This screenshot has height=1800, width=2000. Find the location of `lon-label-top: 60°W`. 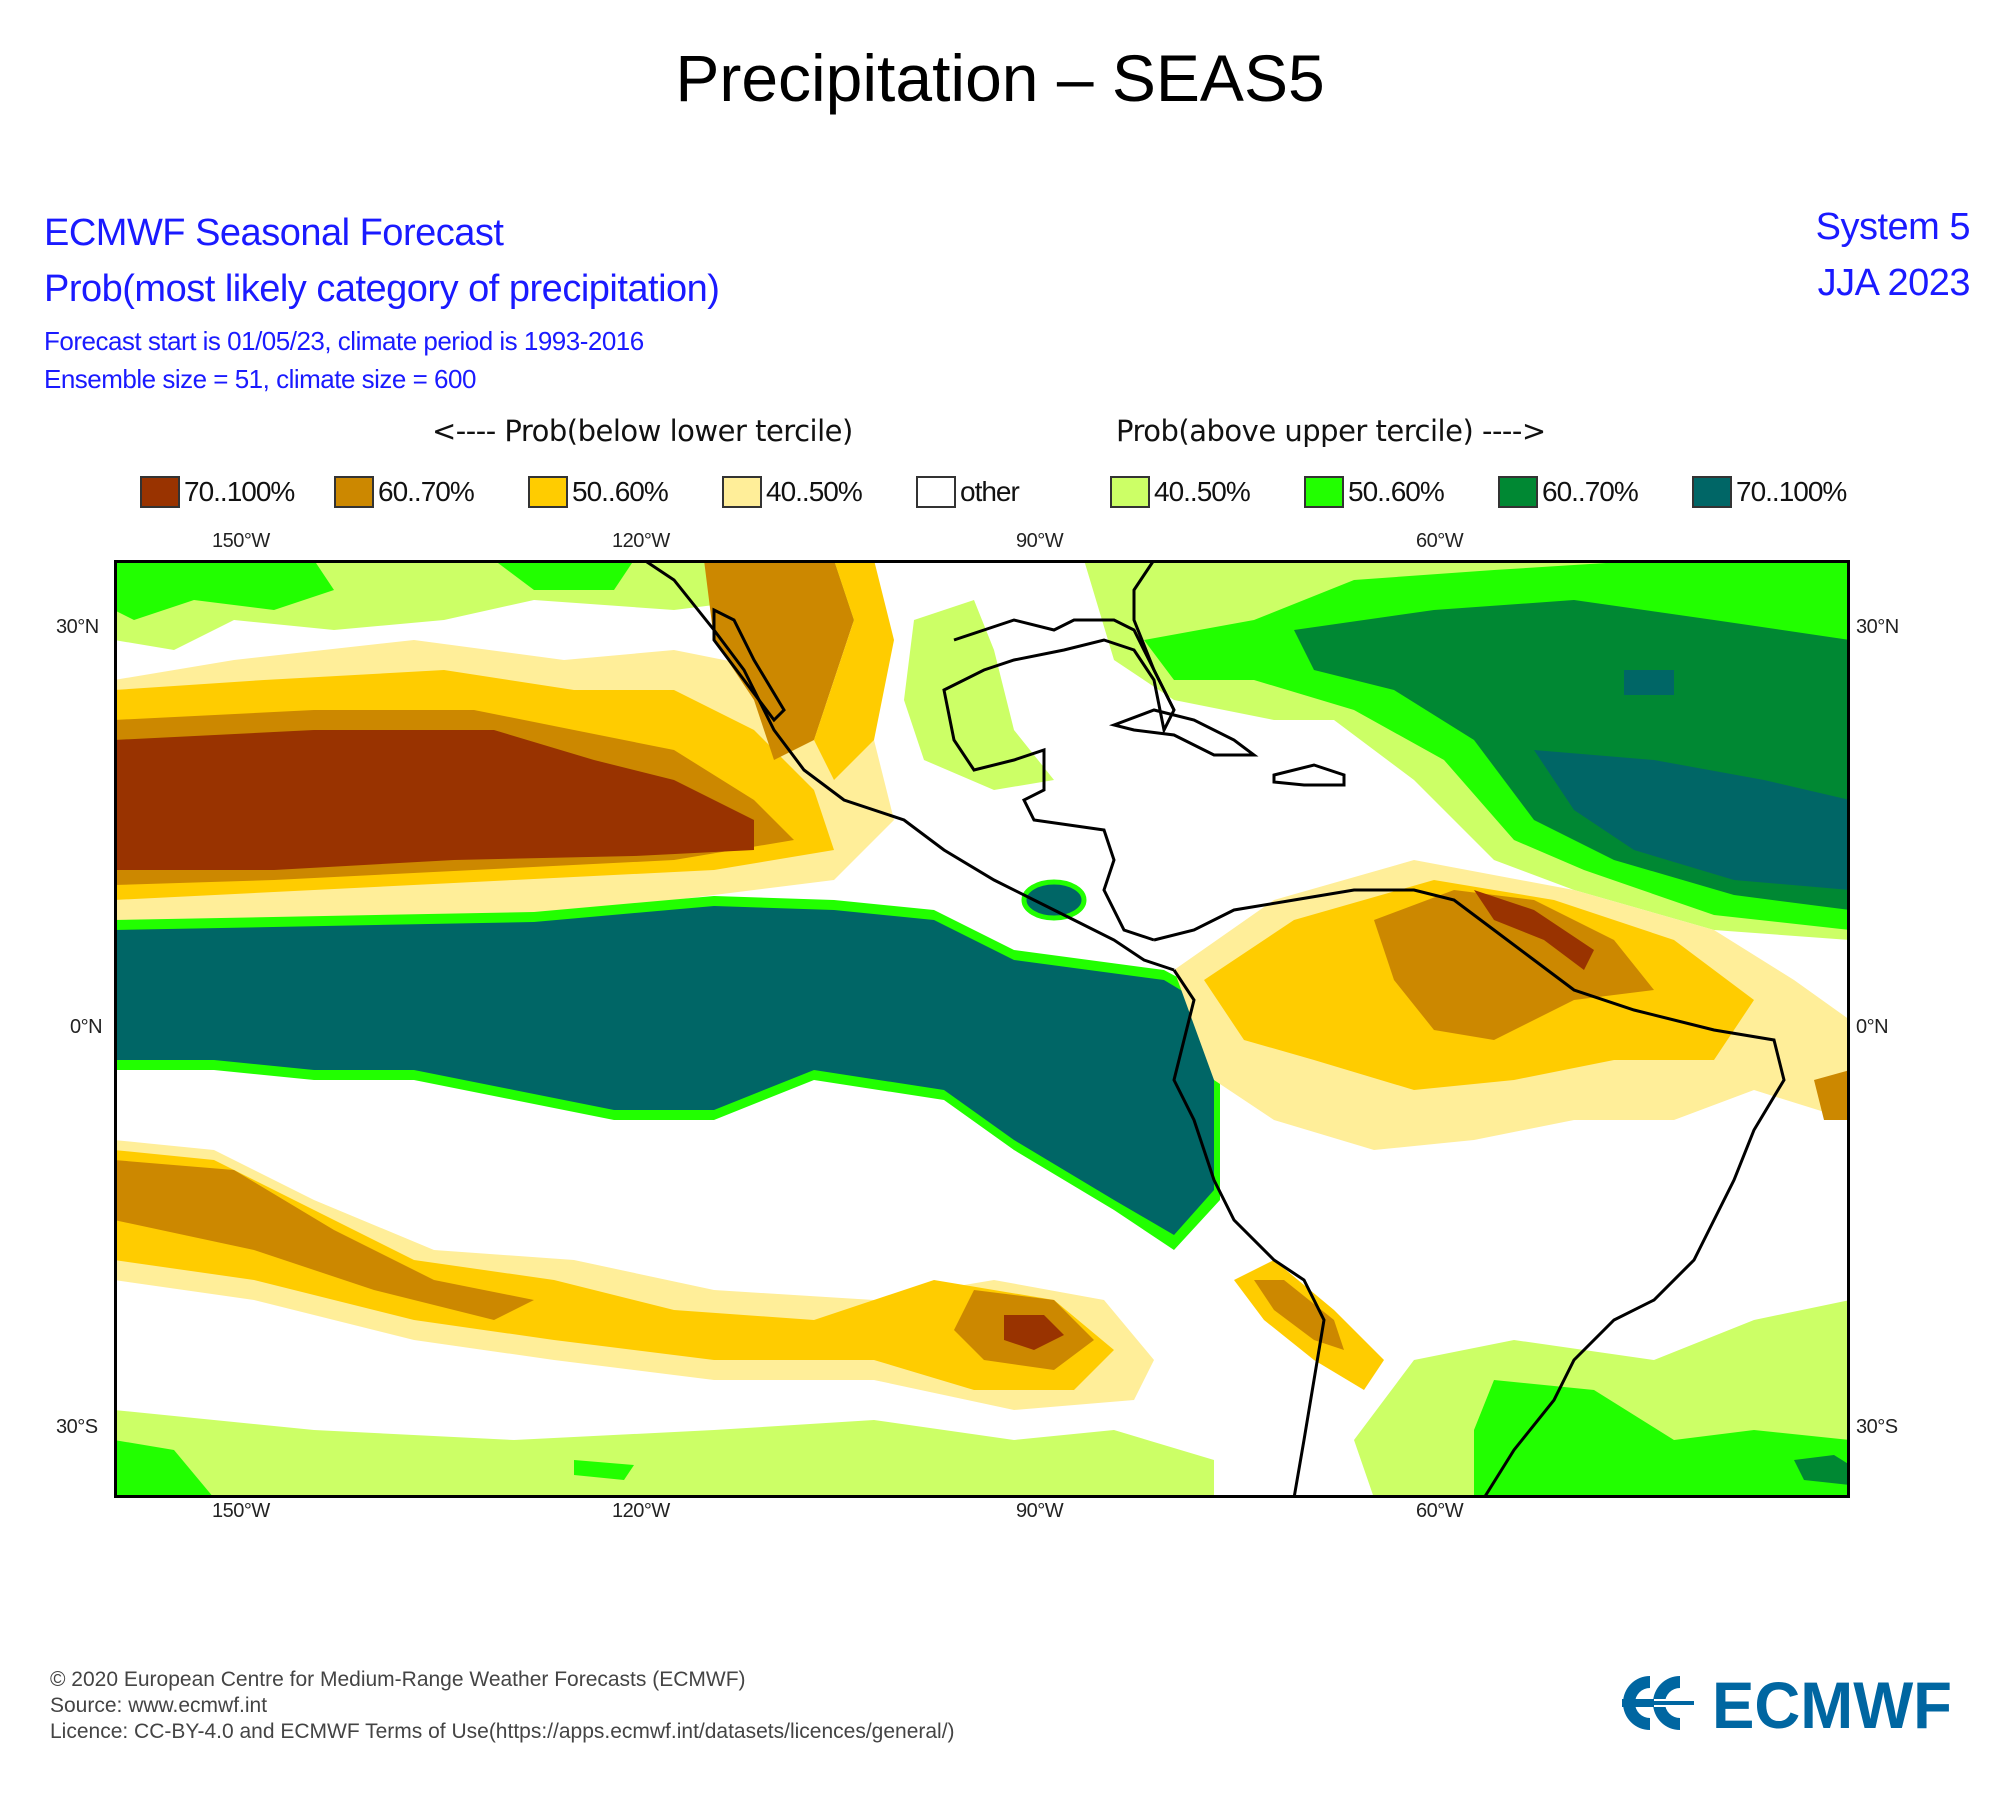

lon-label-top: 60°W is located at coordinates (1440, 541).